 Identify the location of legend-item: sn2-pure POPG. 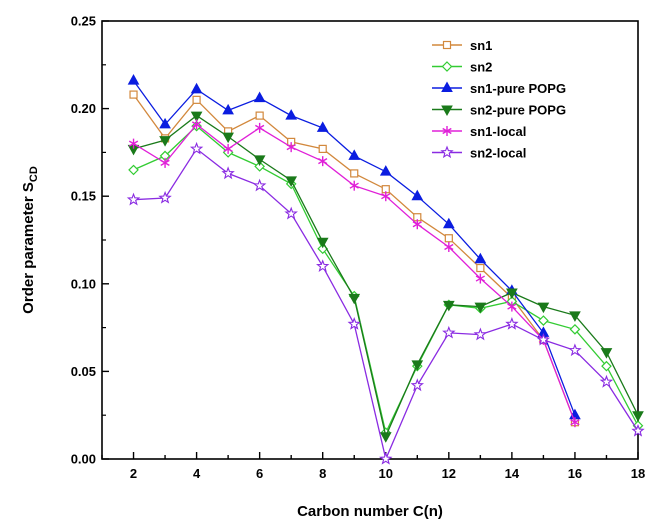
(499, 110).